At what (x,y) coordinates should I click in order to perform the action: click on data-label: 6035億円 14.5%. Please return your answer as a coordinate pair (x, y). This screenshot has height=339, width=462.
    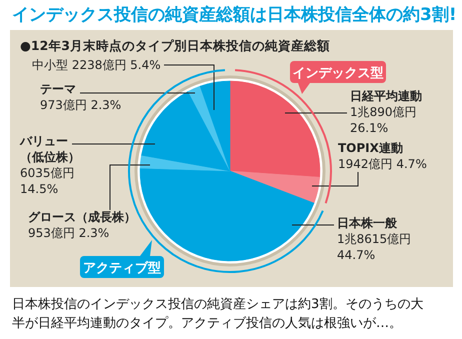
    Looking at the image, I should click on (47, 181).